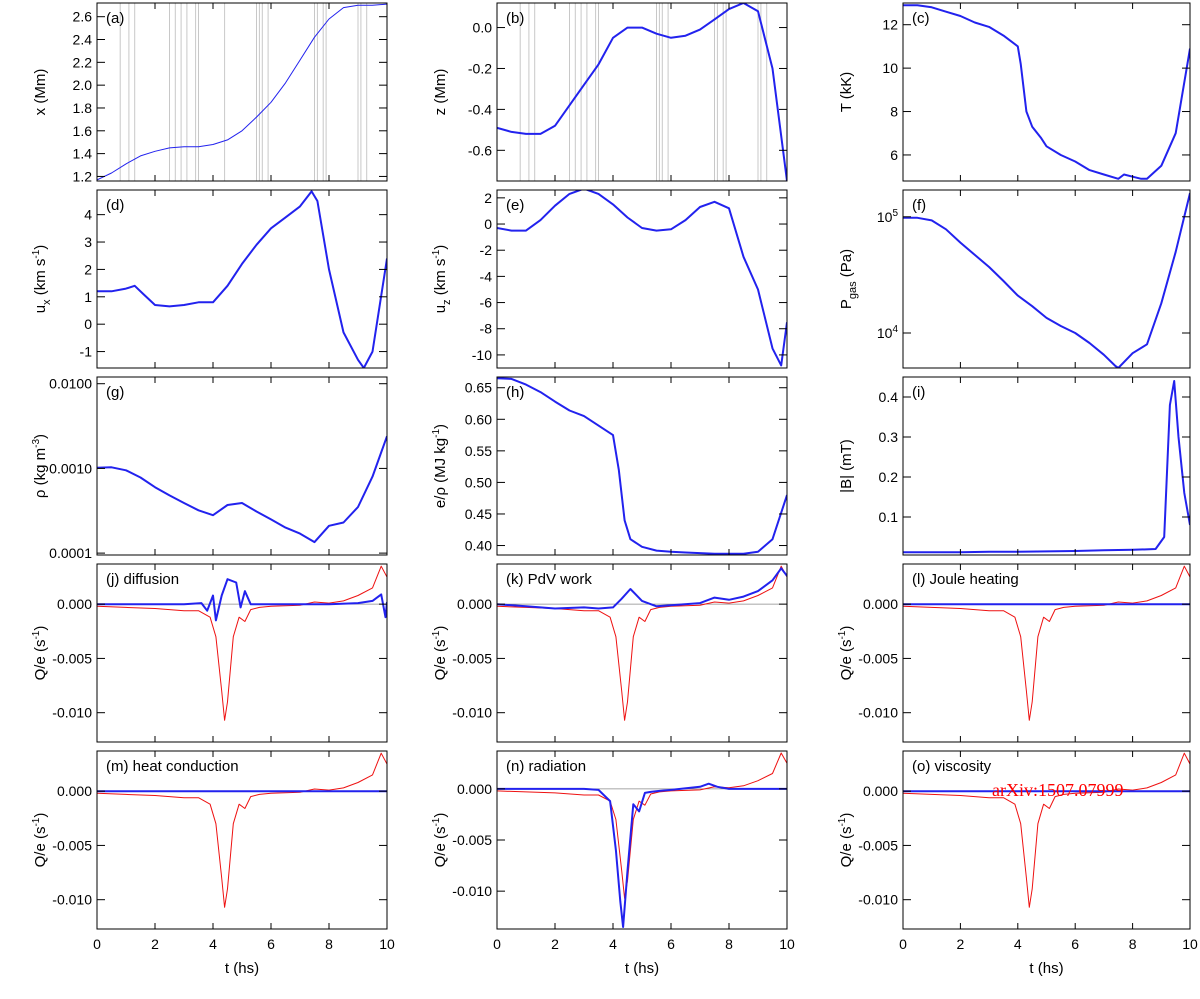 Image resolution: width=1200 pixels, height=999 pixels. I want to click on y-tick-label: 10, so click(890, 68).